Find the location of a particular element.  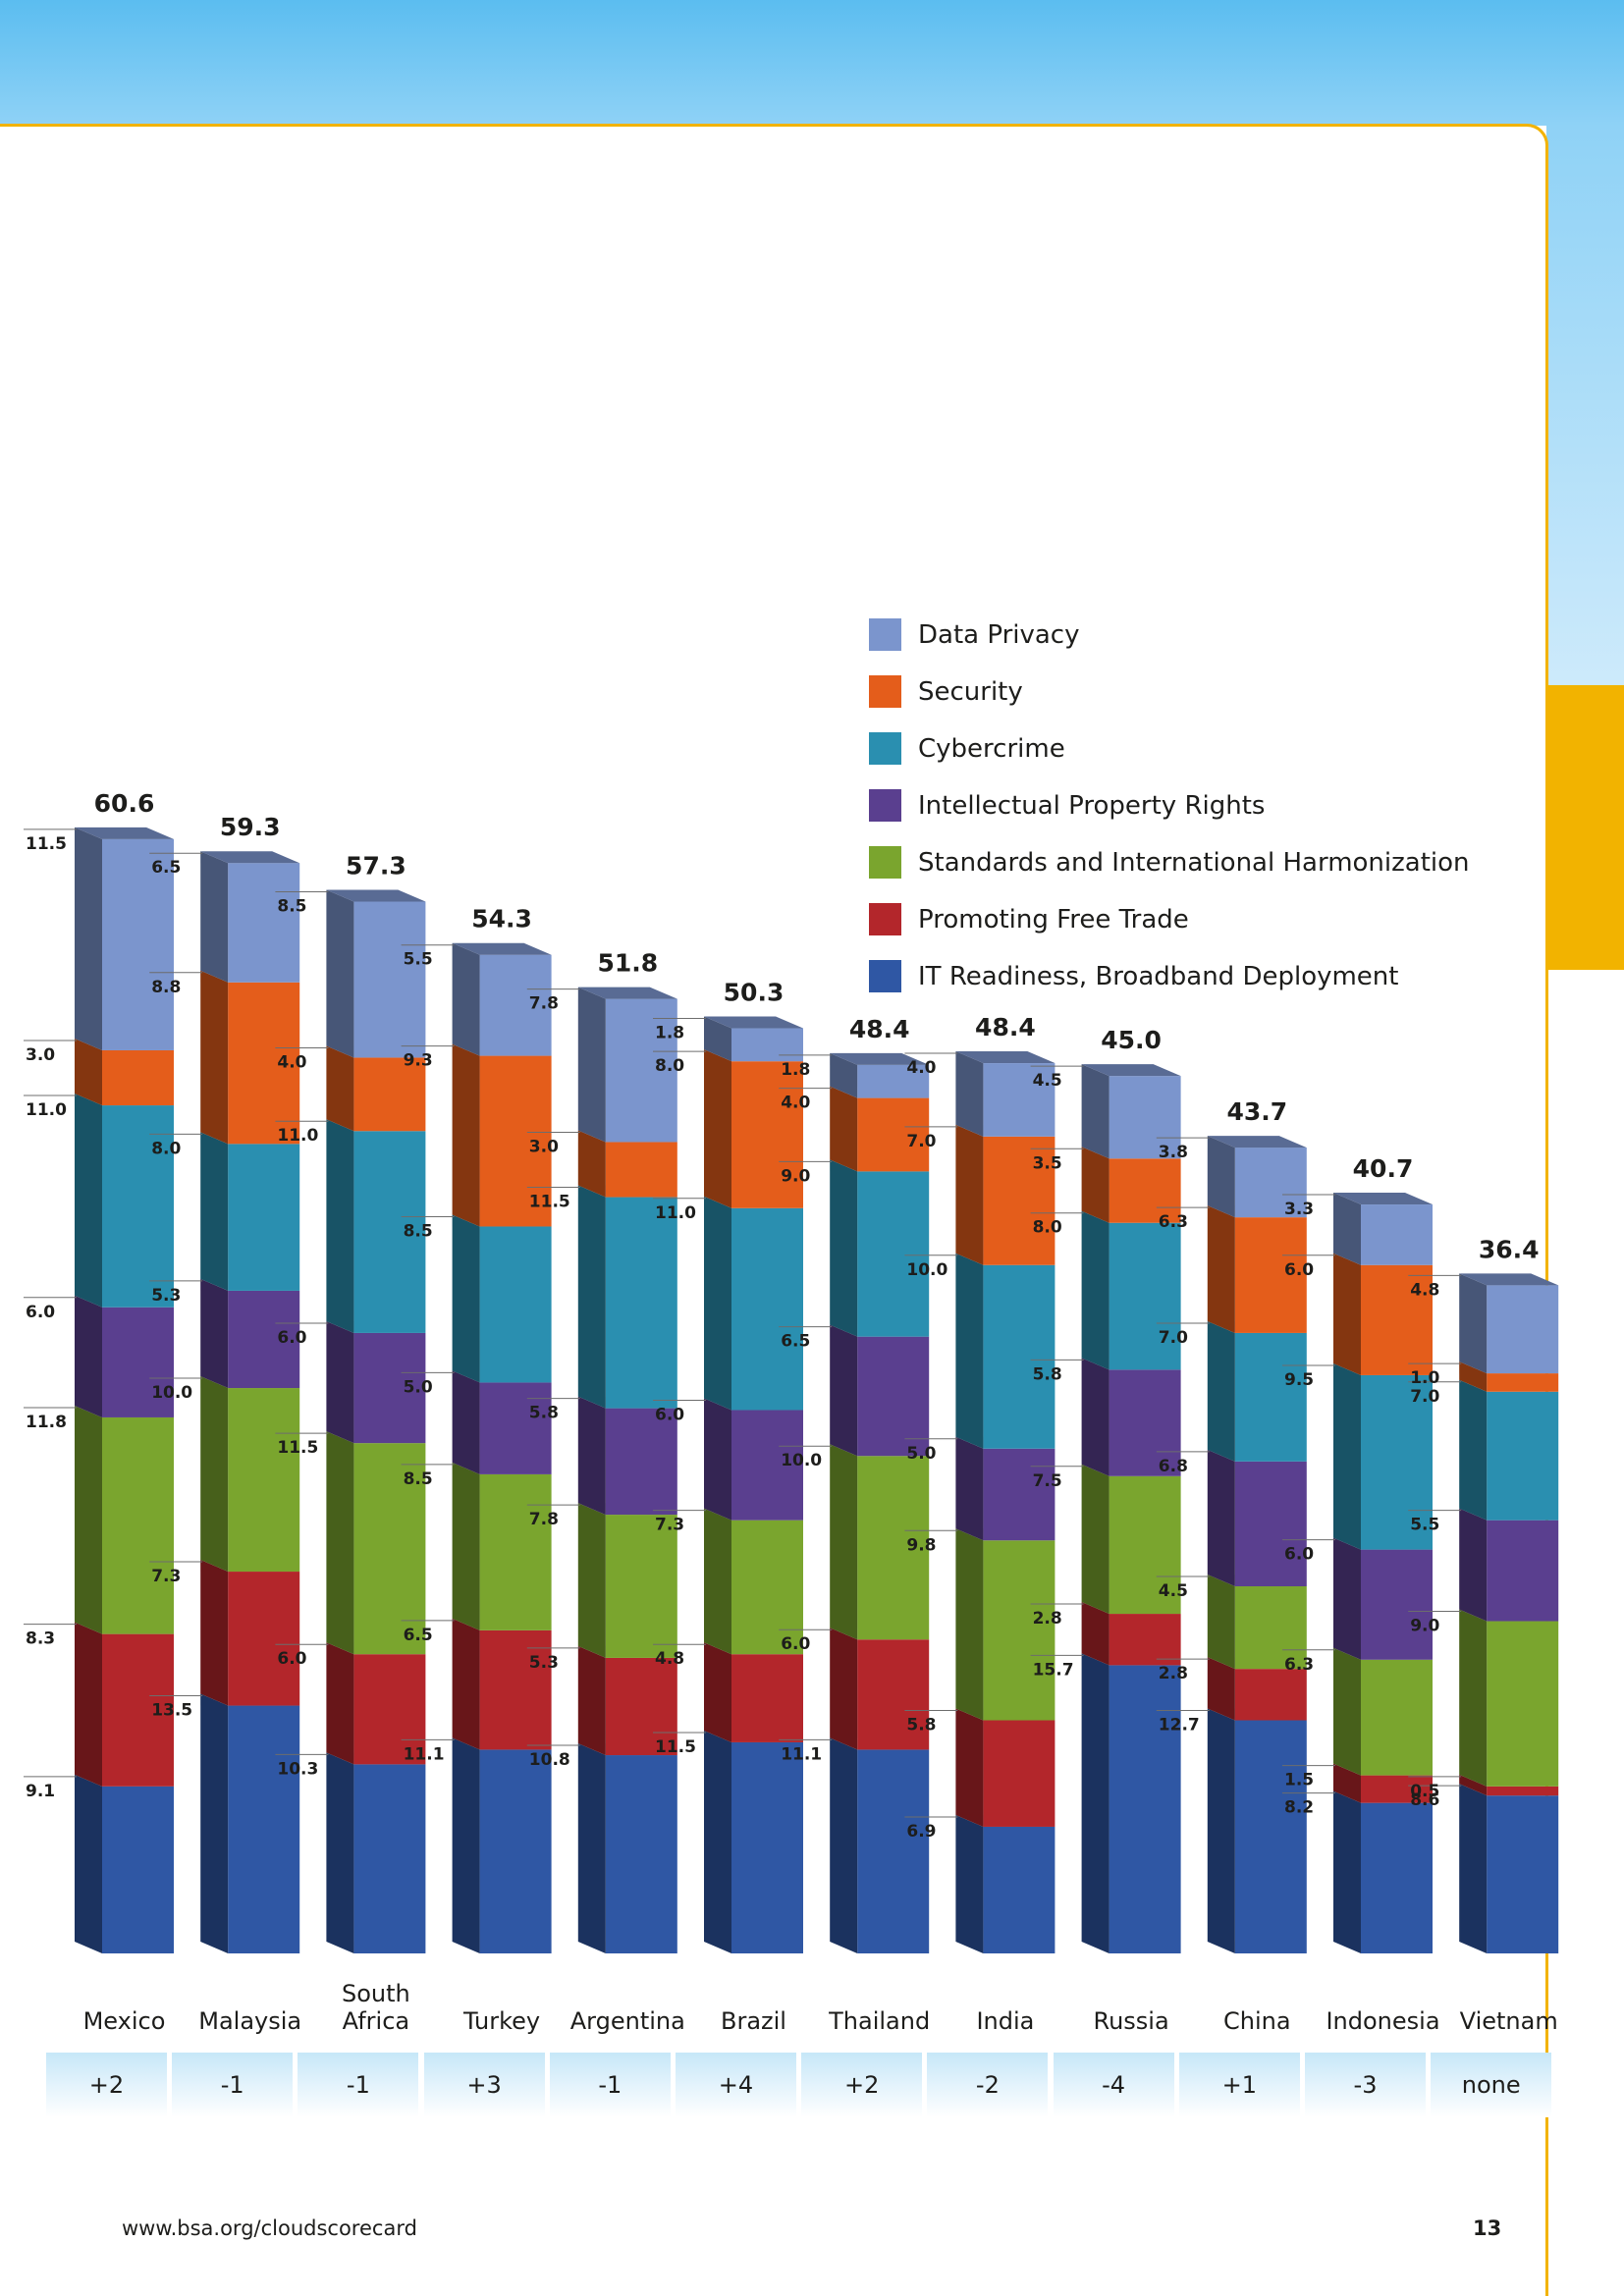

segment-value-label: 11.8 is located at coordinates (46, 1422).